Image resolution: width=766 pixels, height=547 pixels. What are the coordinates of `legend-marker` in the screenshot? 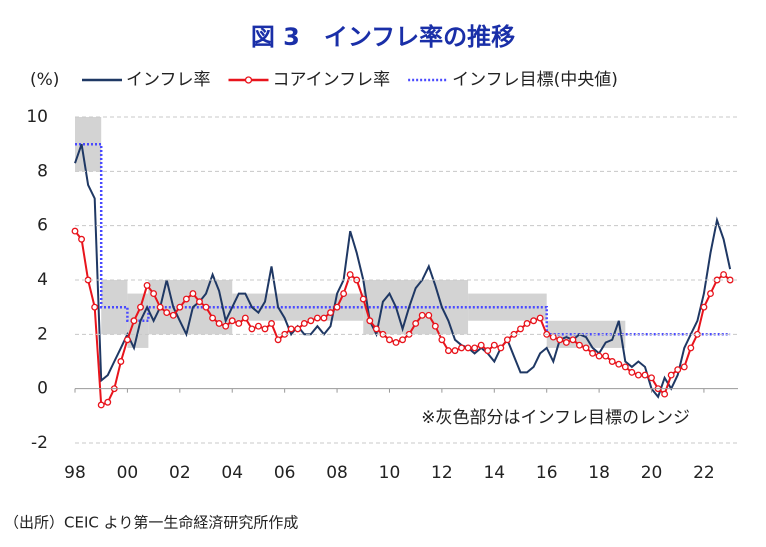 It's located at (248, 80).